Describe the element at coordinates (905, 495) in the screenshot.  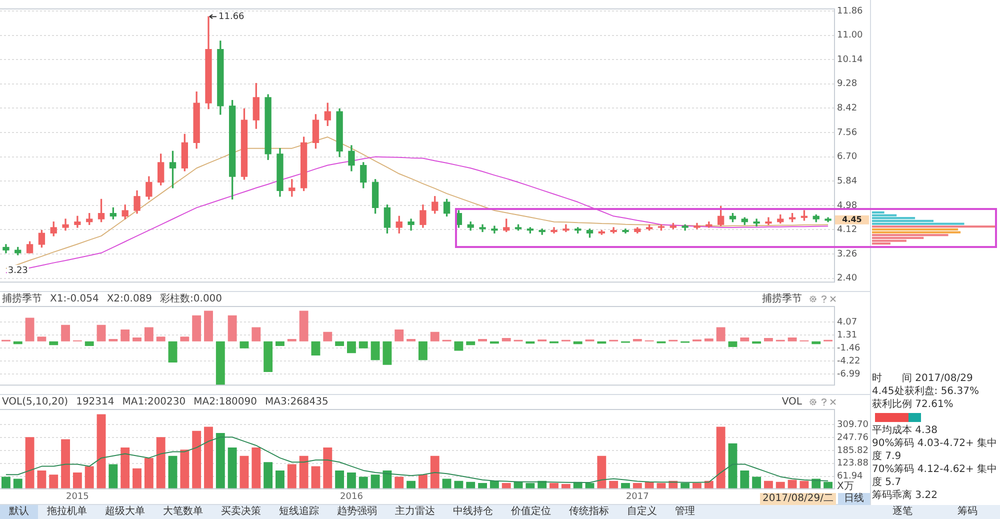
I see `text: 筹码乖离 3.22` at that location.